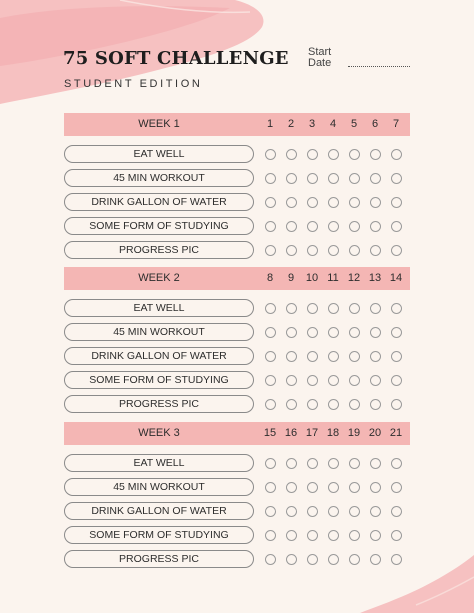  I want to click on date-input-line, so click(379, 66).